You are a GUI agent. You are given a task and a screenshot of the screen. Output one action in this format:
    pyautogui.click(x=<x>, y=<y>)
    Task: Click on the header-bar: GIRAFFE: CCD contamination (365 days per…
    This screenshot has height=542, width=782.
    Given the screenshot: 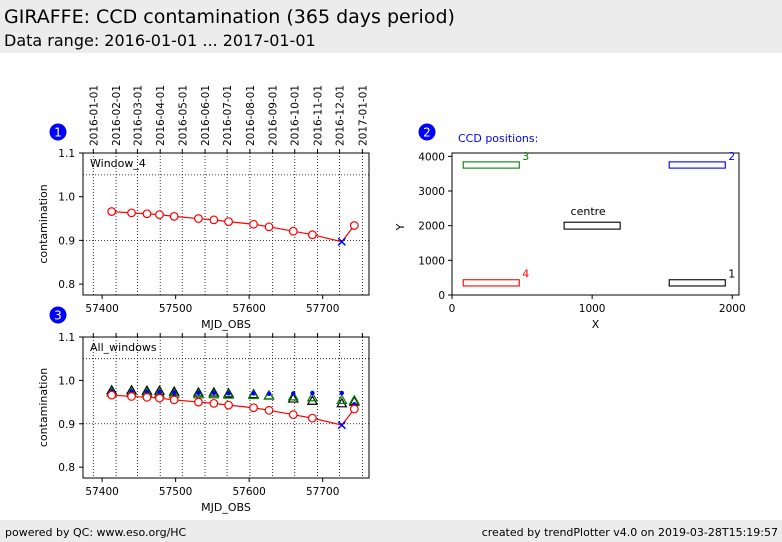 What is the action you would take?
    pyautogui.click(x=391, y=26)
    